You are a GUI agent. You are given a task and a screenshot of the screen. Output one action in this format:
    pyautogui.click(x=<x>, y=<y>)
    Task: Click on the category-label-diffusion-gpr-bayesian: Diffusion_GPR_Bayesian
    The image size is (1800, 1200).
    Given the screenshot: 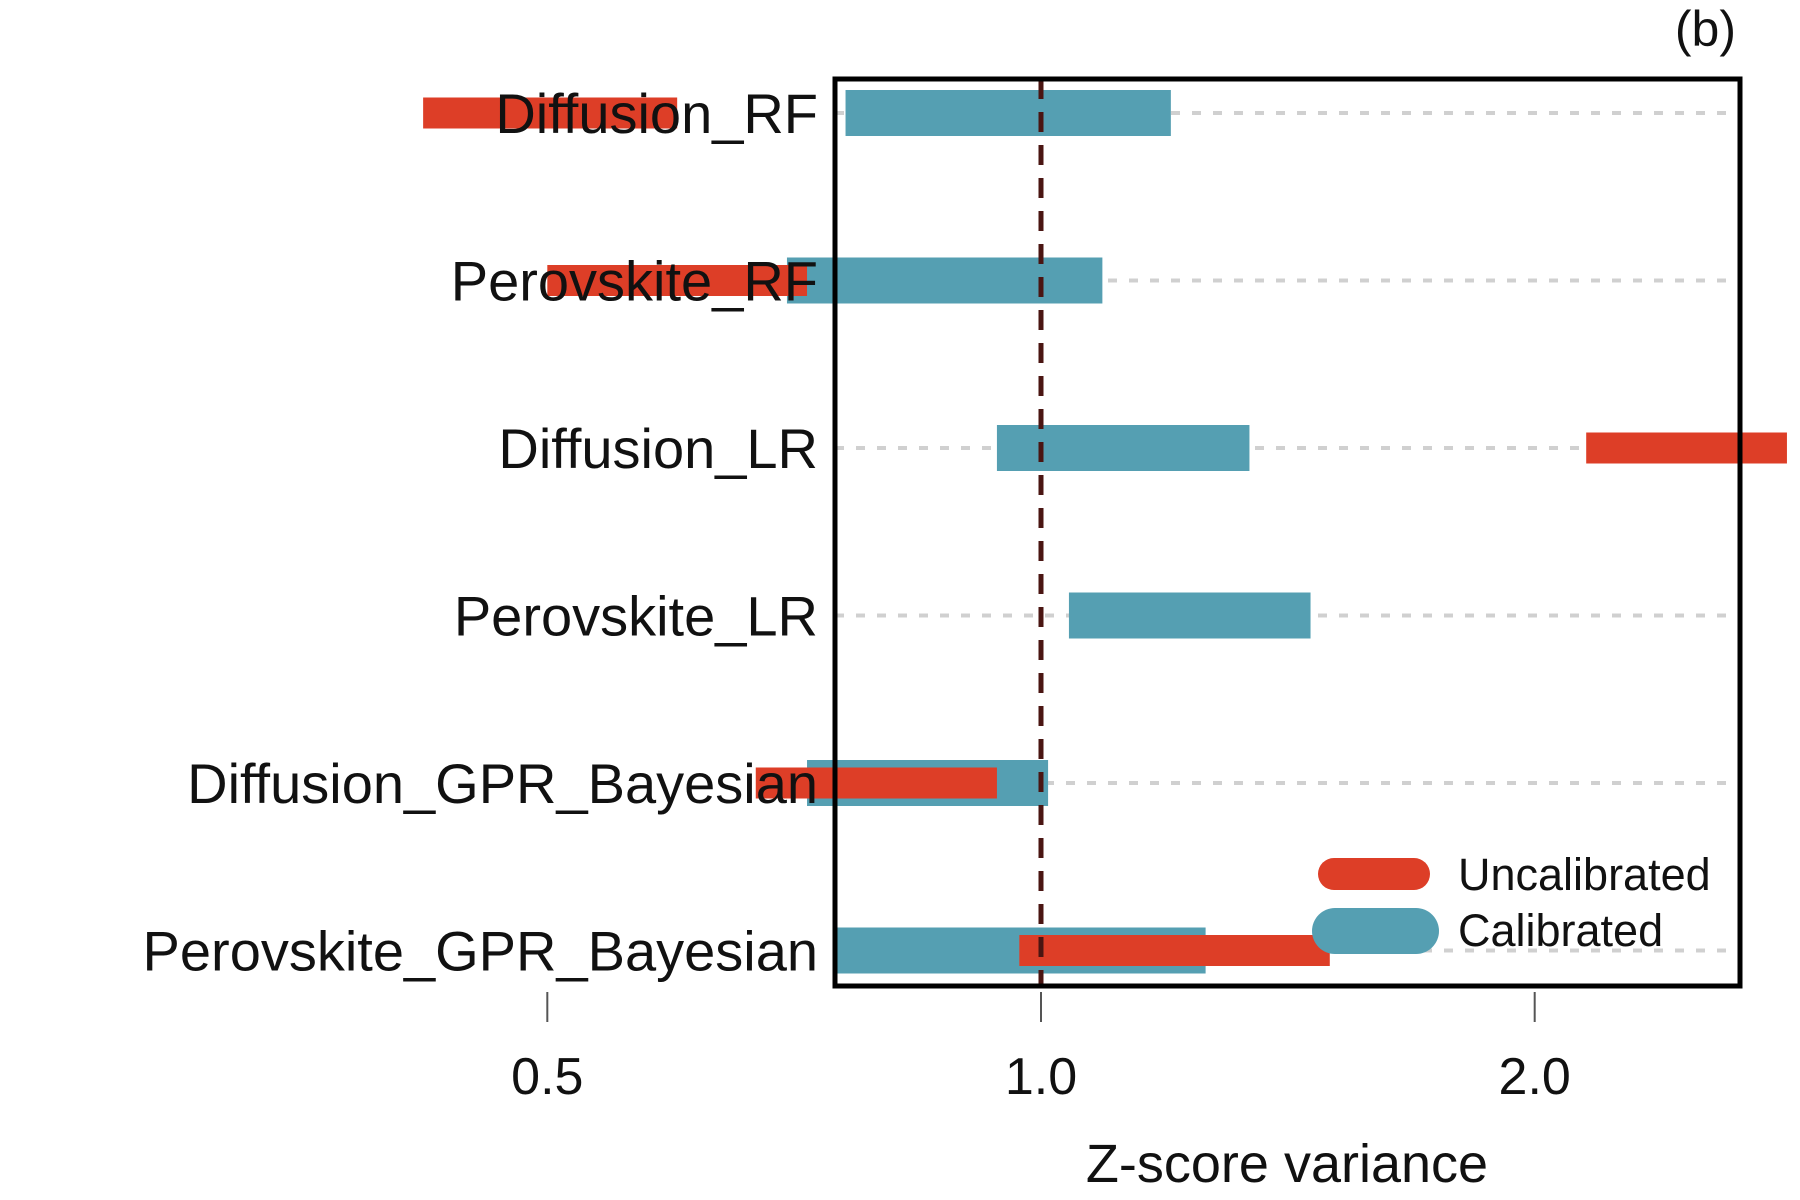 What is the action you would take?
    pyautogui.click(x=502, y=783)
    